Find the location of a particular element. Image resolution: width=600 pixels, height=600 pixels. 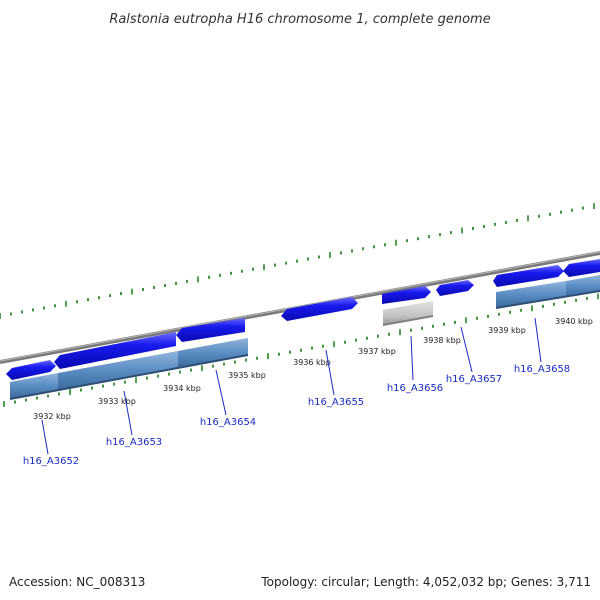

kbp-label: 3934 kbp is located at coordinates (182, 388).